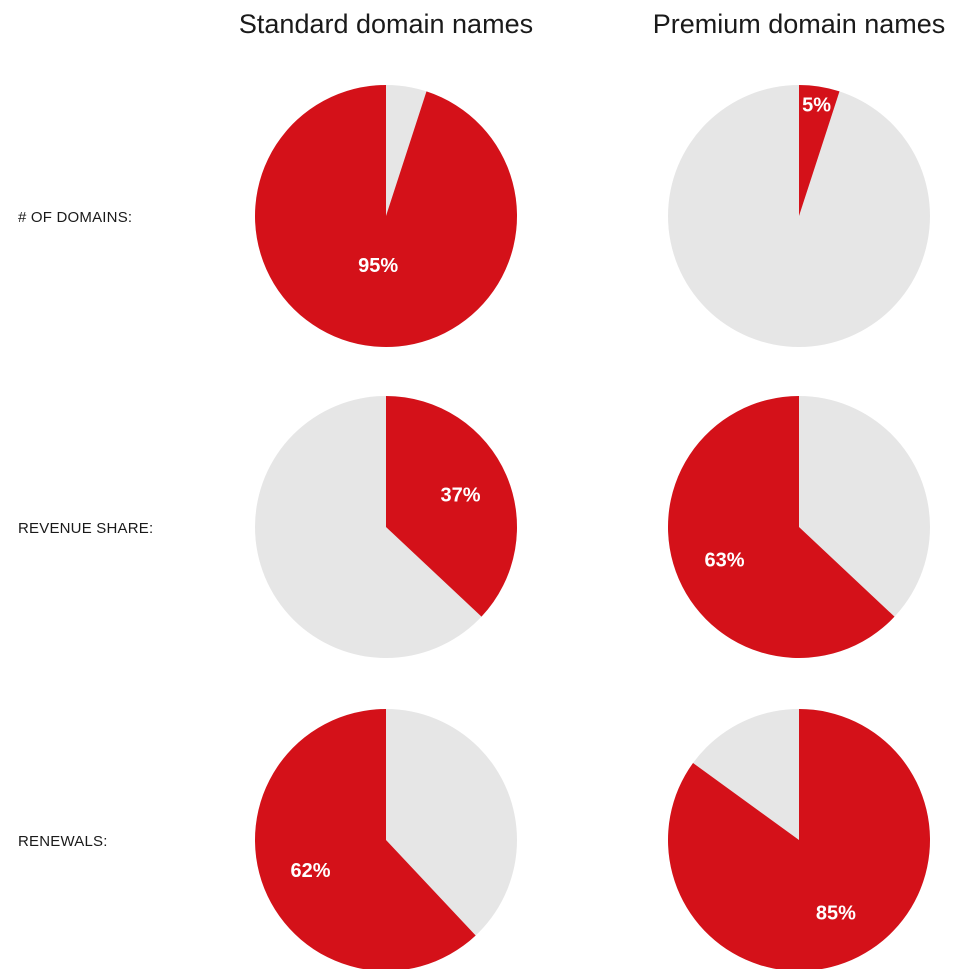 Image resolution: width=973 pixels, height=969 pixels. I want to click on pie-domains-premium-highlight-slice, so click(819, 150).